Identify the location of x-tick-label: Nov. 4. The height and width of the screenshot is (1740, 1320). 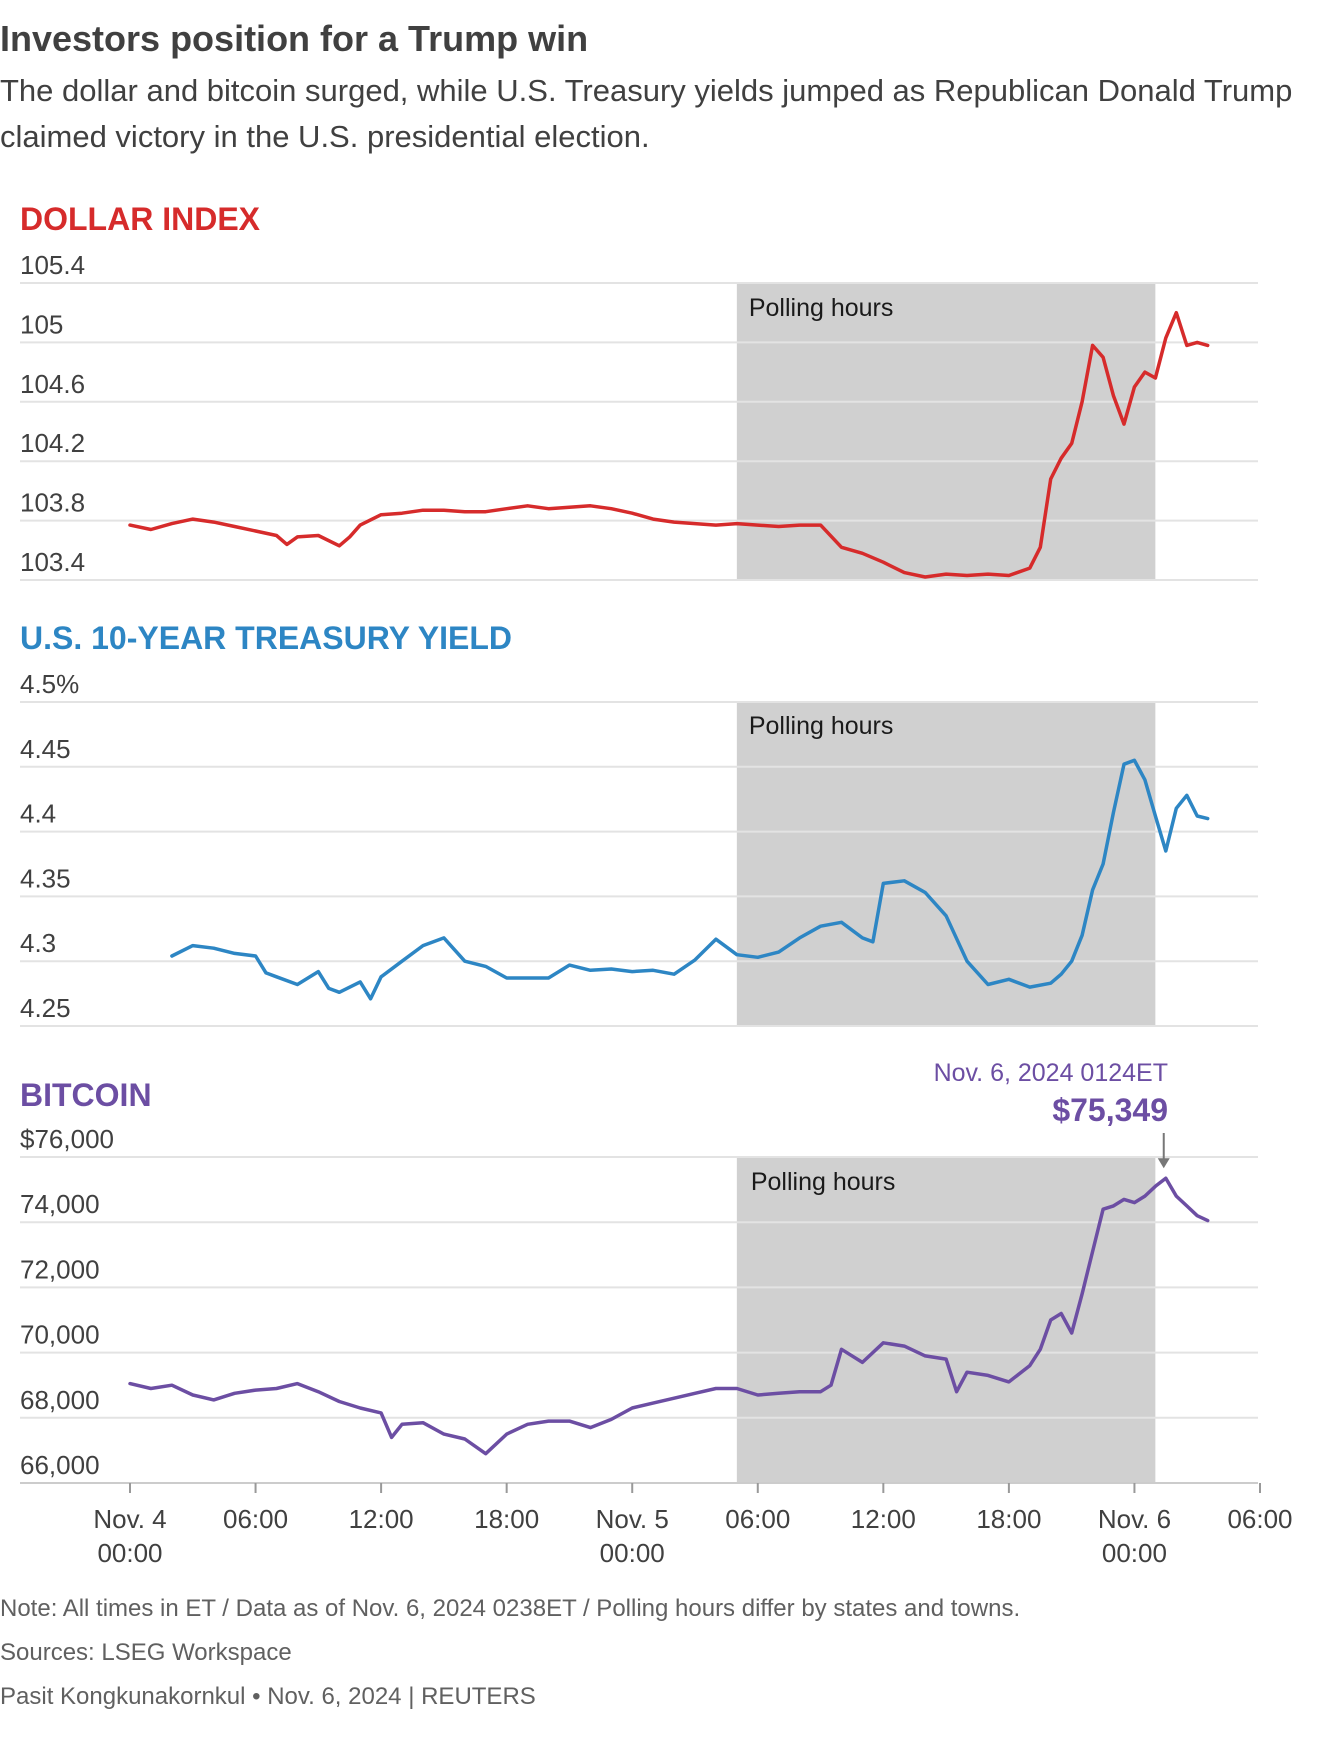
(129, 1519).